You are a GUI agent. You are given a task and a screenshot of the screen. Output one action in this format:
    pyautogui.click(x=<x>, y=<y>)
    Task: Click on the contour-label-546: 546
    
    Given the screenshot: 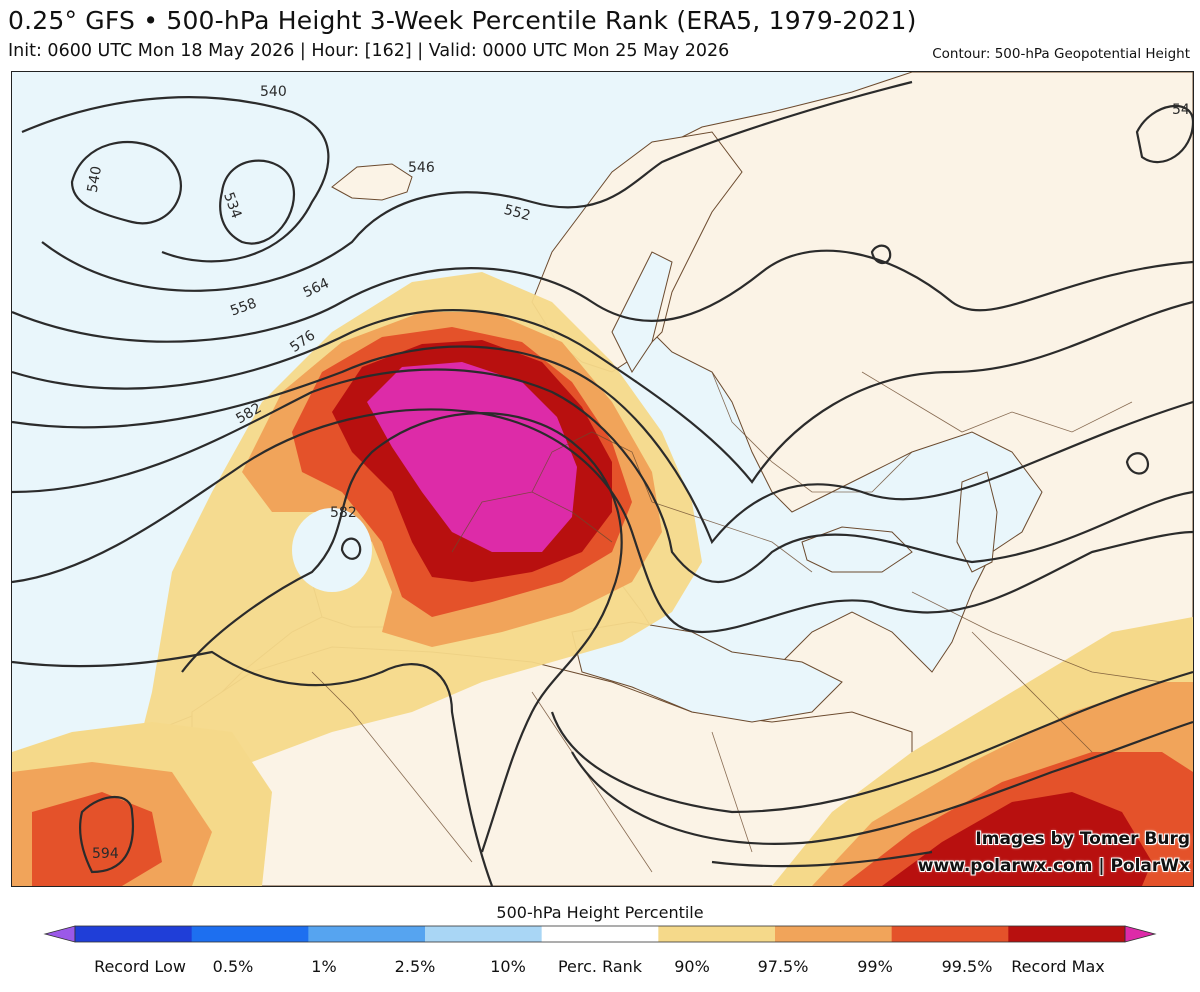 What is the action you would take?
    pyautogui.click(x=421, y=168)
    